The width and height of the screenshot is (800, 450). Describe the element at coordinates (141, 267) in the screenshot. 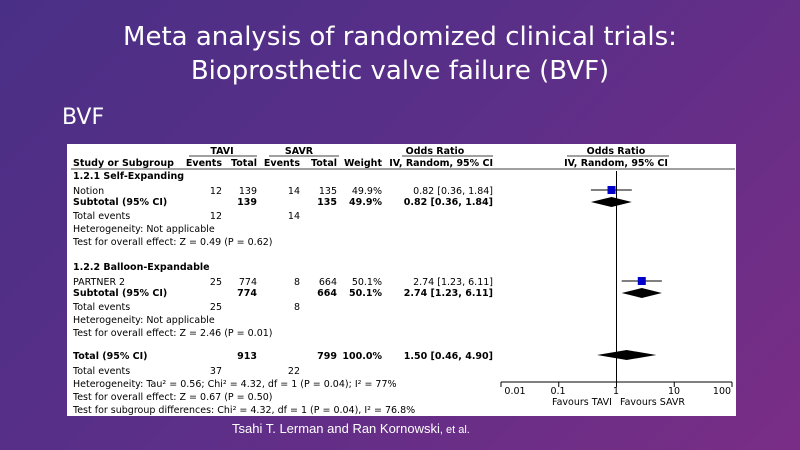

I see `subgroup-2-name: 1.2.2 Balloon-Expandable` at that location.